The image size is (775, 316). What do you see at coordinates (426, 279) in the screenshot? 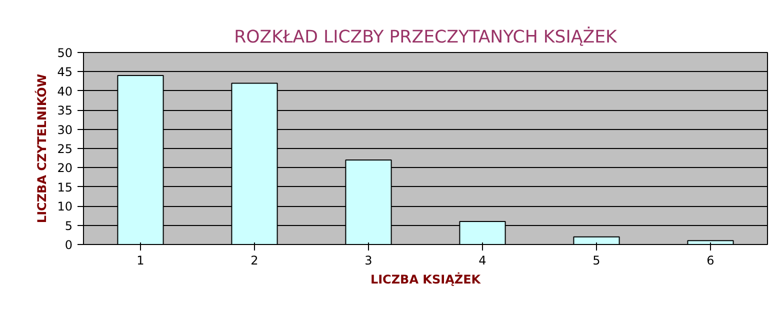
I see `x-axis-title: LICZBA KSIĄŻEK` at bounding box center [426, 279].